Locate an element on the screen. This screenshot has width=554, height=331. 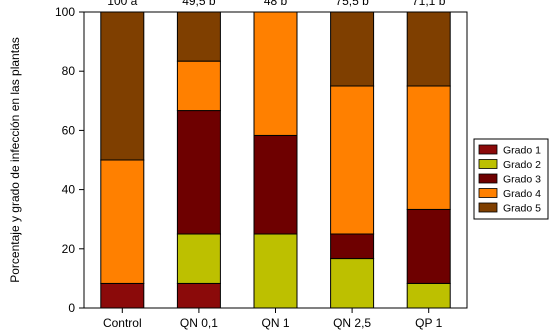
legend-label: Grado 1 is located at coordinates (522, 151).